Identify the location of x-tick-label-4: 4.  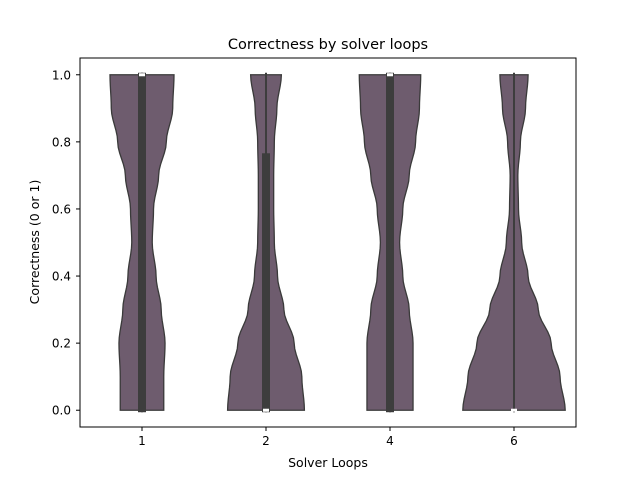
(390, 441).